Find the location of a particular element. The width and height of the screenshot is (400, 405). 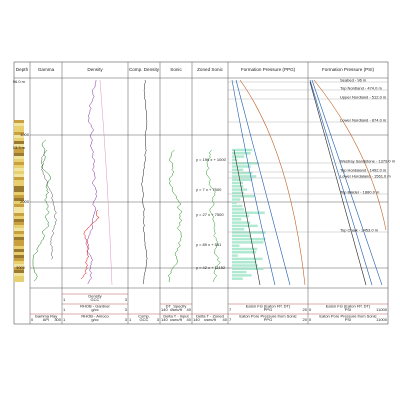

track-title: Gamma is located at coordinates (46, 69).